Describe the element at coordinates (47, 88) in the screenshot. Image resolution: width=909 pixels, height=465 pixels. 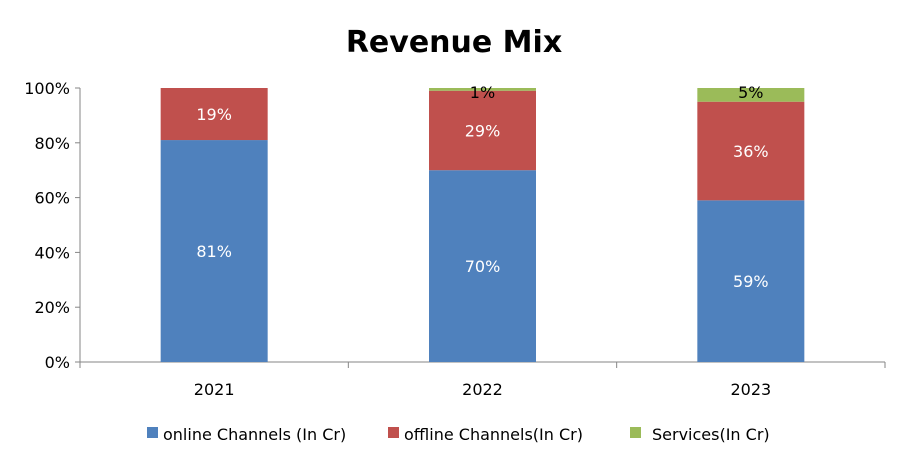
I see `y-tick-label: 100%` at that location.